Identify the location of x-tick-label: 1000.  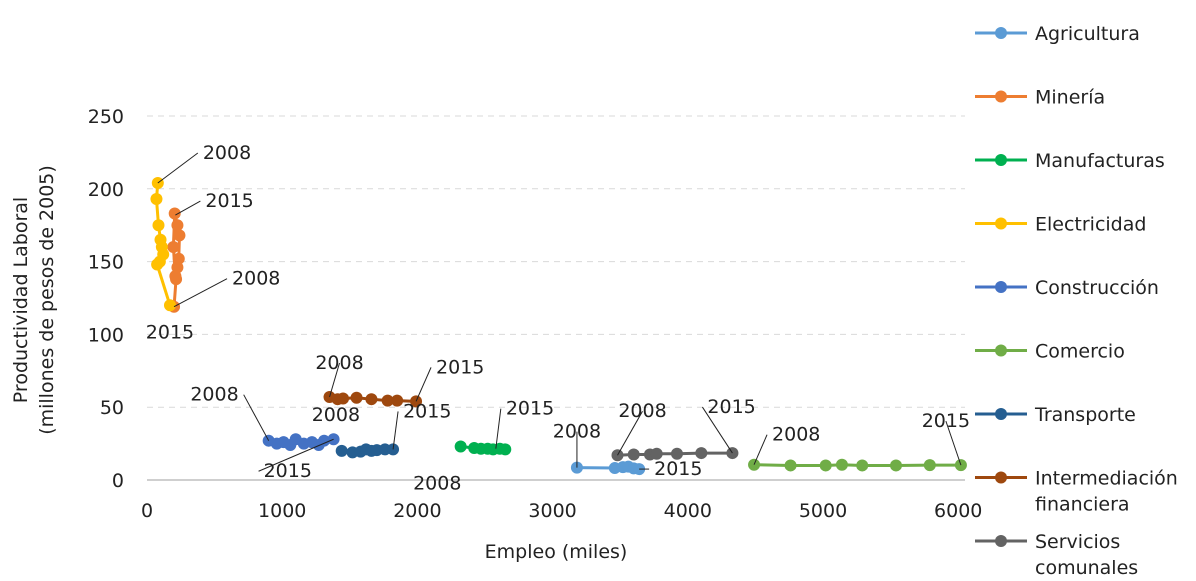
(282, 511).